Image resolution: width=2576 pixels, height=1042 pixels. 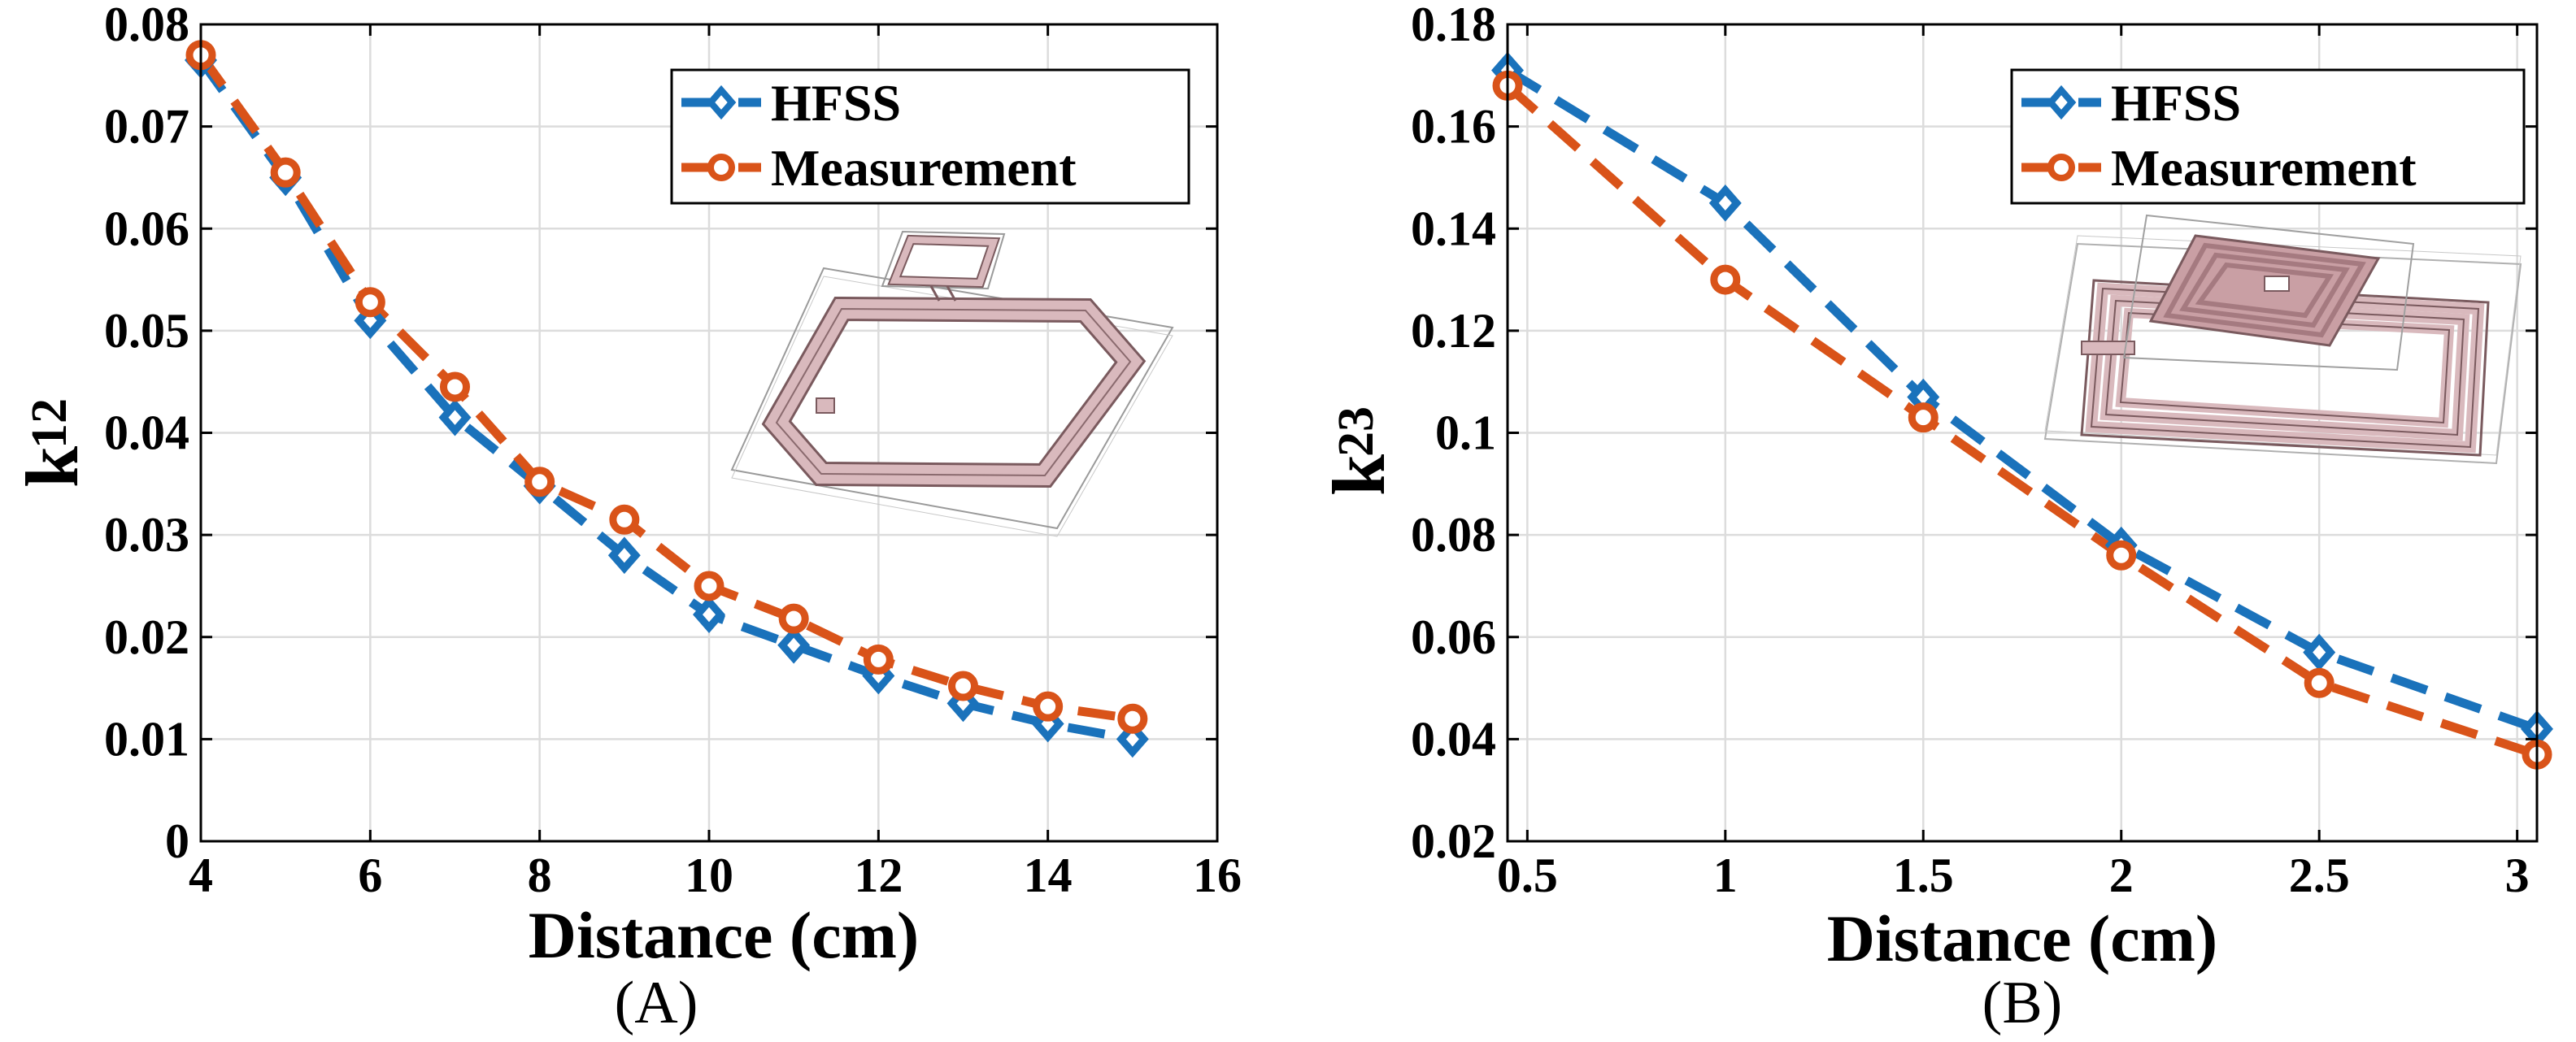 I want to click on y-axis-title-sub-b: 23, so click(x=1357, y=431).